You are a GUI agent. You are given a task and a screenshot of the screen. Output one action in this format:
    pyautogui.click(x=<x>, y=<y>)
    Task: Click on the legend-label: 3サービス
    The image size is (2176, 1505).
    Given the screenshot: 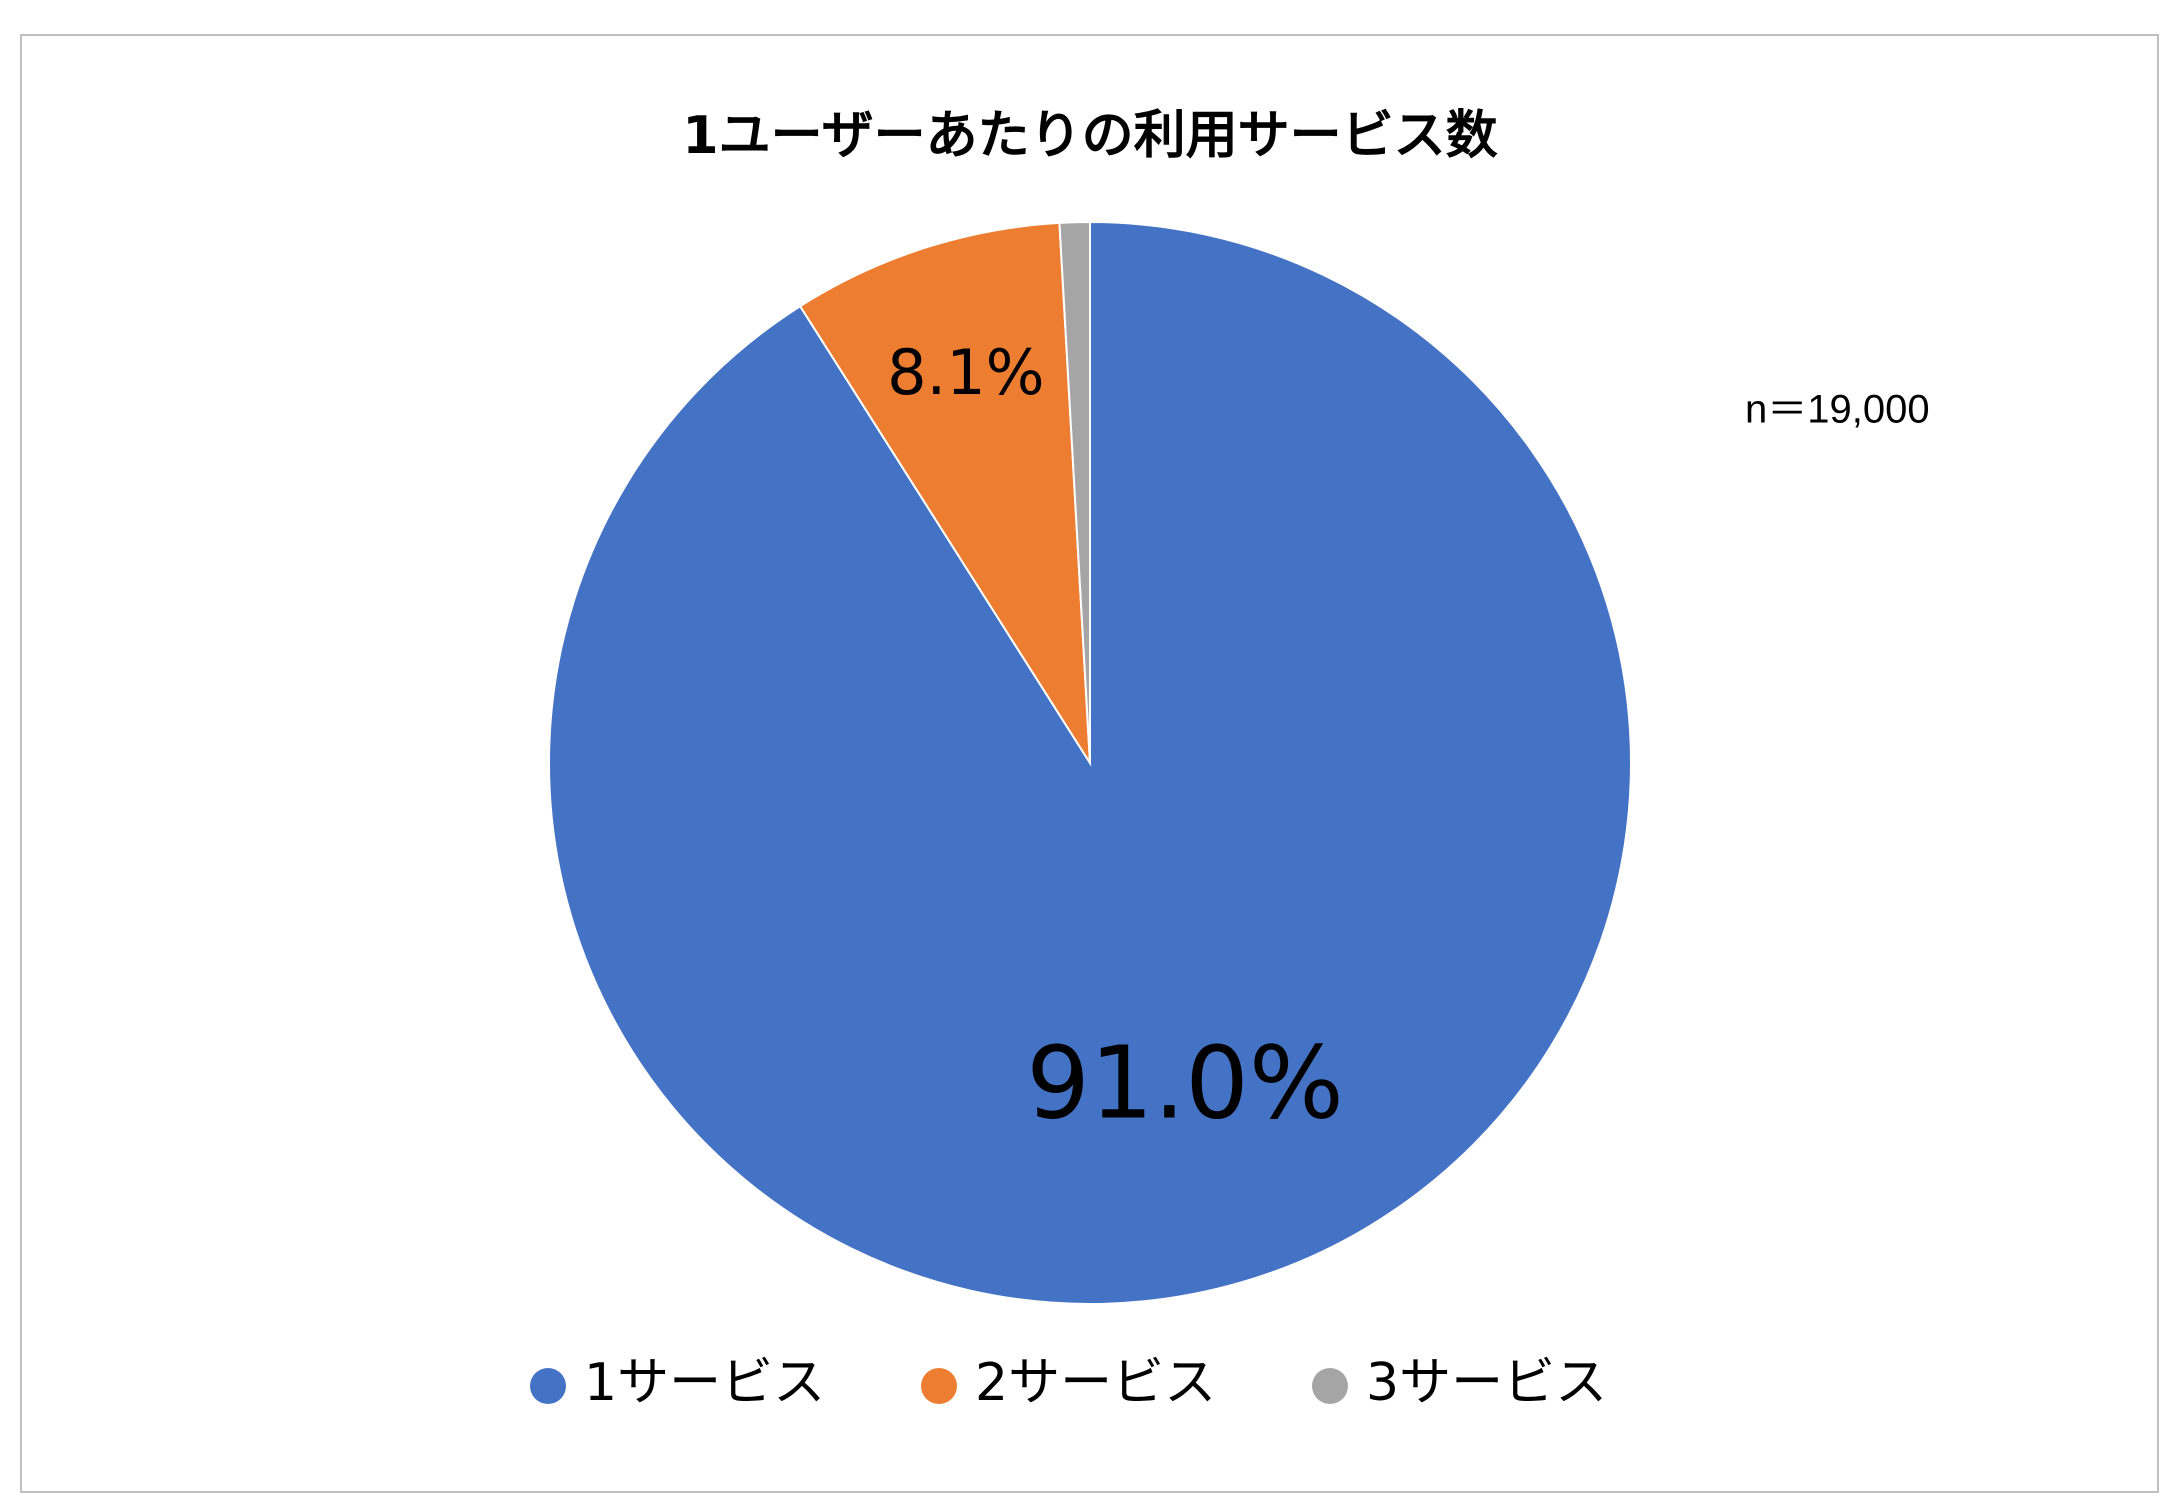 What is the action you would take?
    pyautogui.click(x=1486, y=1383)
    